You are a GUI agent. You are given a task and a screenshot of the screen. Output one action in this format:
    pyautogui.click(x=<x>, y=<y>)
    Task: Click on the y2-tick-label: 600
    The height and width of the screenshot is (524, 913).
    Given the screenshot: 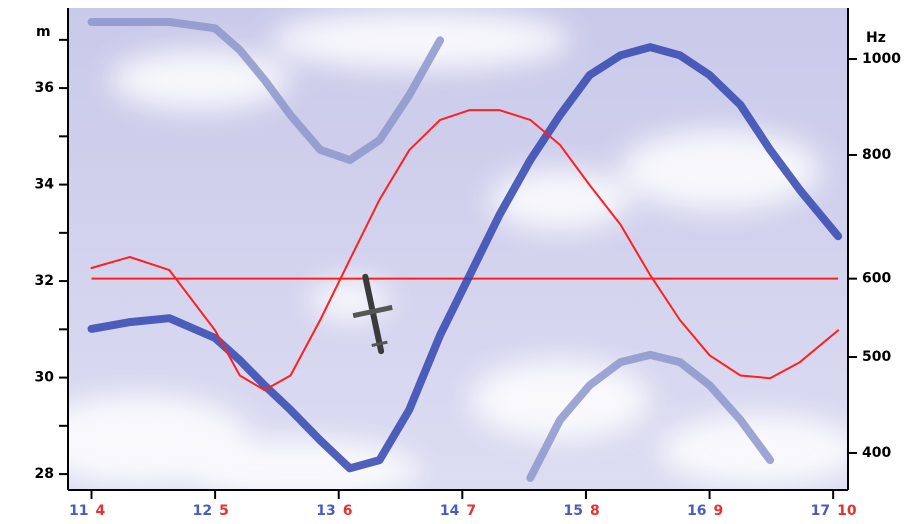 What is the action you would take?
    pyautogui.click(x=876, y=279)
    